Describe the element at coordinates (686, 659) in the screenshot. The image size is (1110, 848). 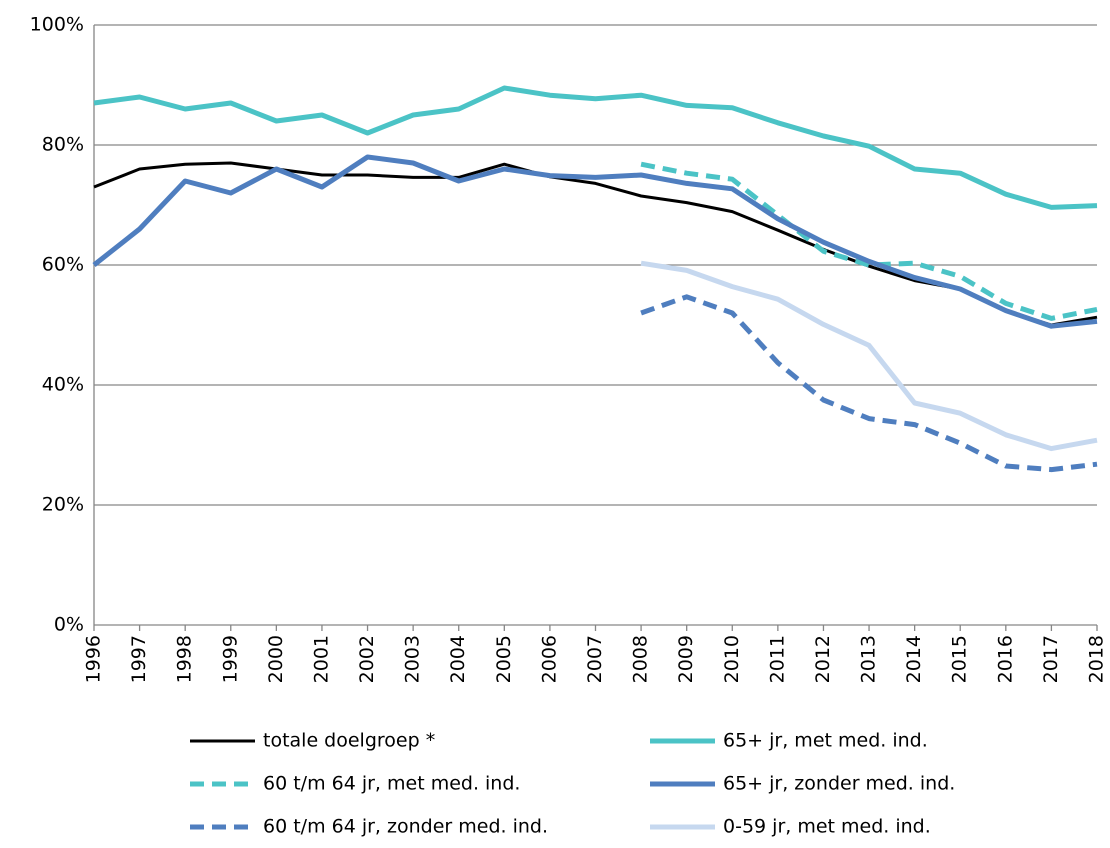
I see `x-tick-label: 2009` at that location.